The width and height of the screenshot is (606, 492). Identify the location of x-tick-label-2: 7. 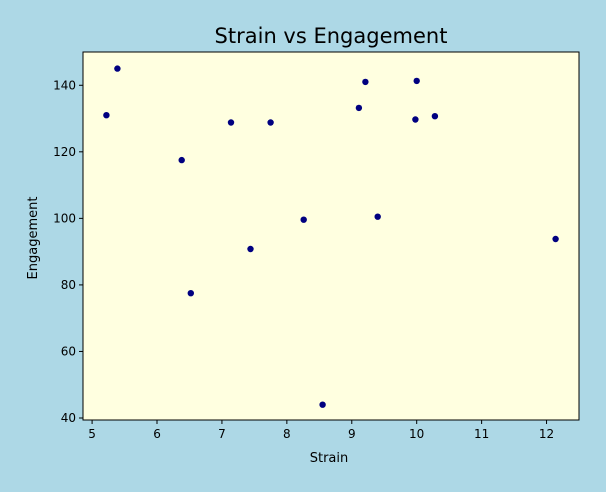
(222, 434).